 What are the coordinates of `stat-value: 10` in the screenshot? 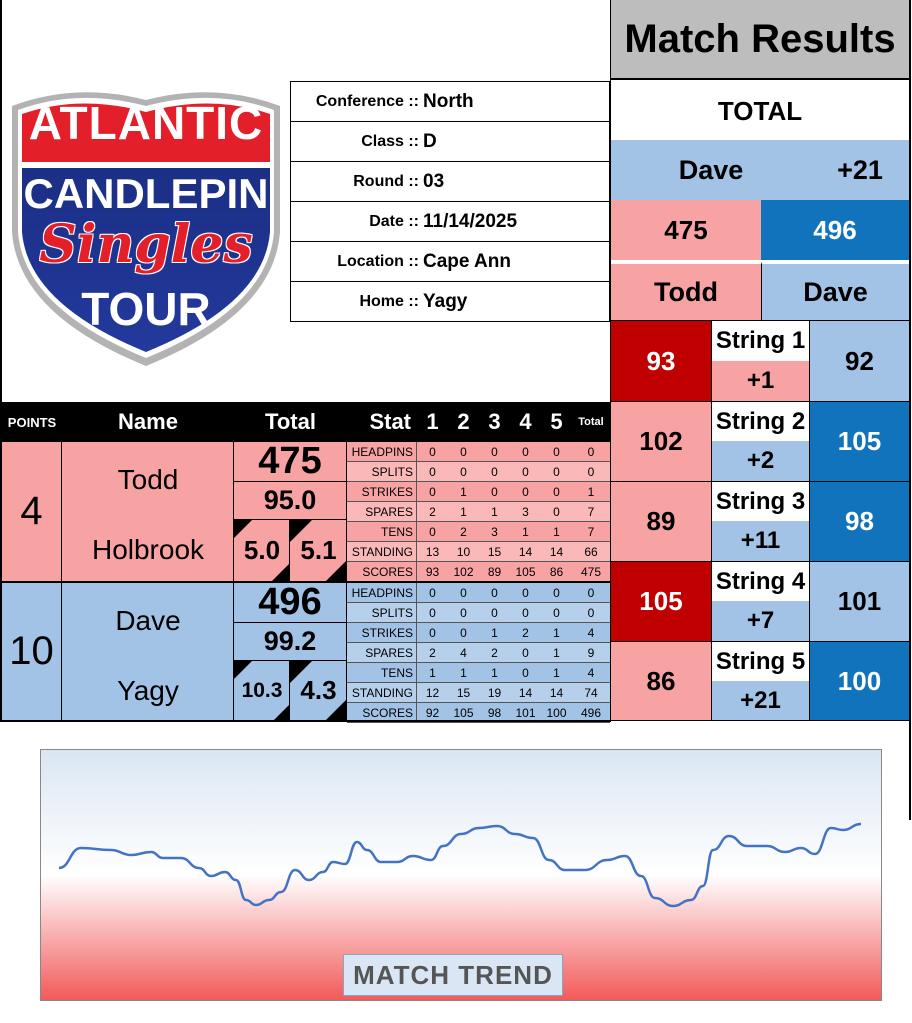 It's located at (463, 551).